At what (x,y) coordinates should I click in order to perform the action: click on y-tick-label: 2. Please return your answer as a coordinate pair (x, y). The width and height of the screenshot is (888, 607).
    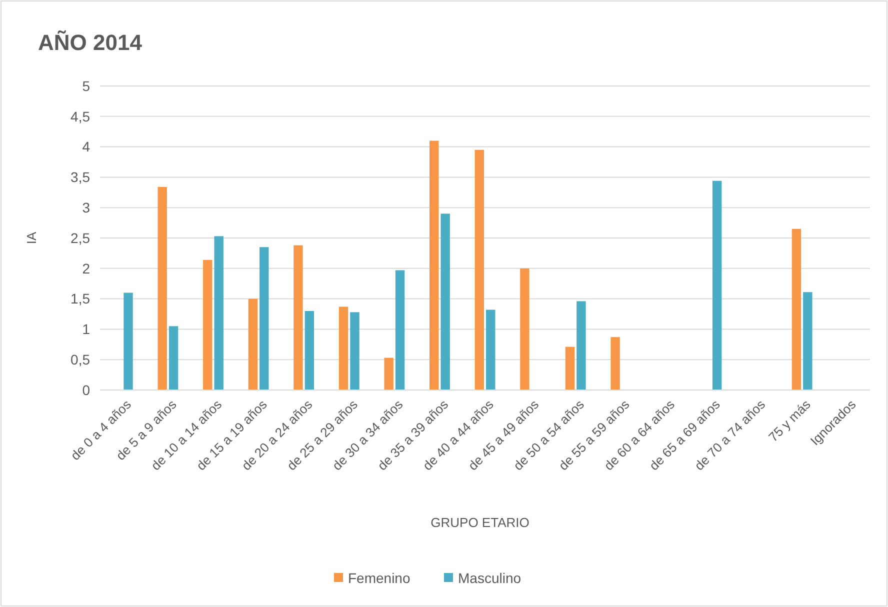
    Looking at the image, I should click on (86, 268).